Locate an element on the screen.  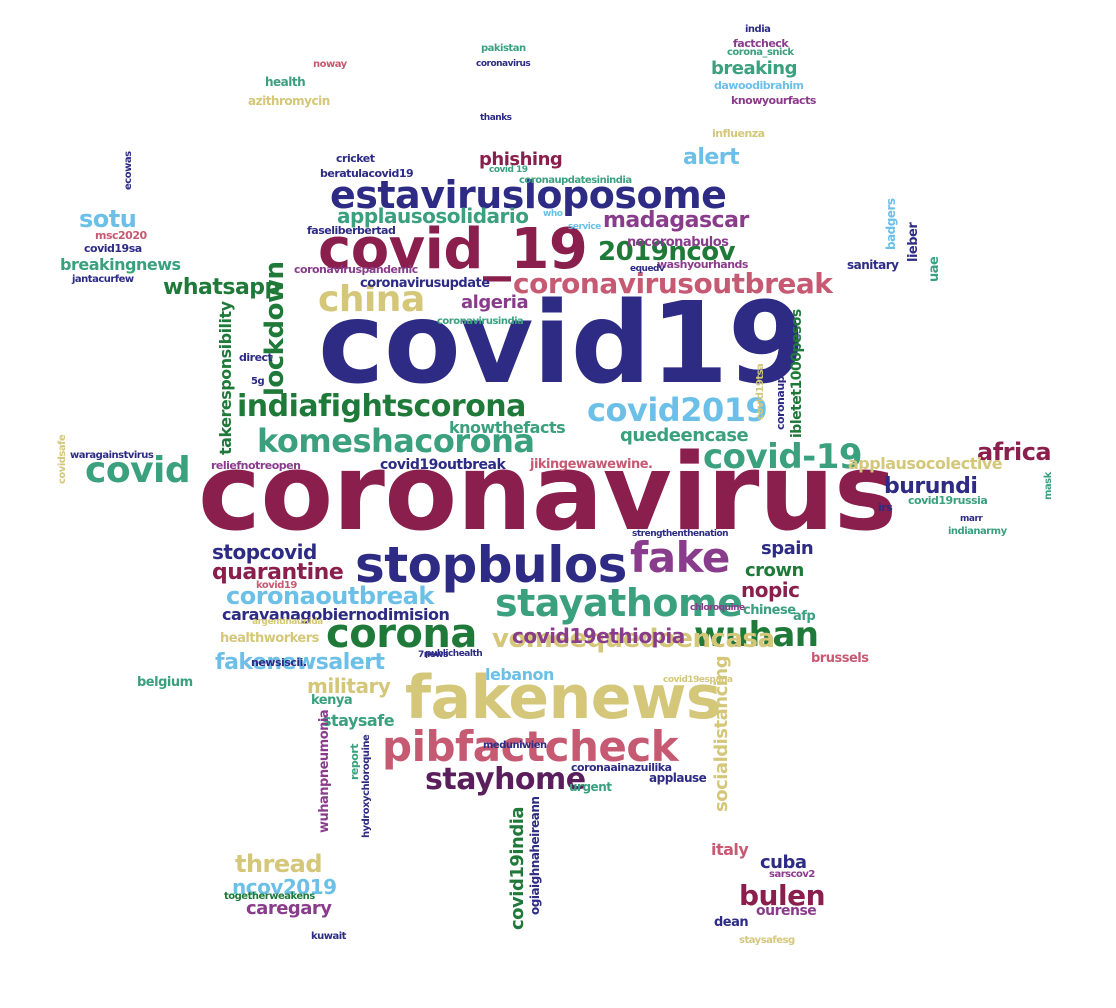
word-equedv: equedv is located at coordinates (647, 269).